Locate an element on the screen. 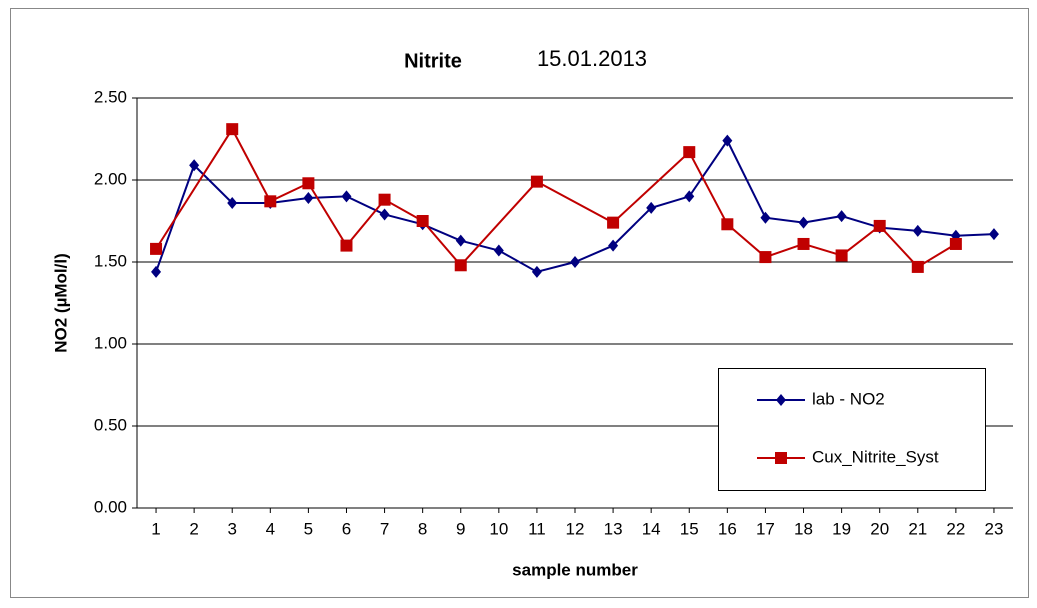  chart-subtitle: 15.01.2013 is located at coordinates (592, 58).